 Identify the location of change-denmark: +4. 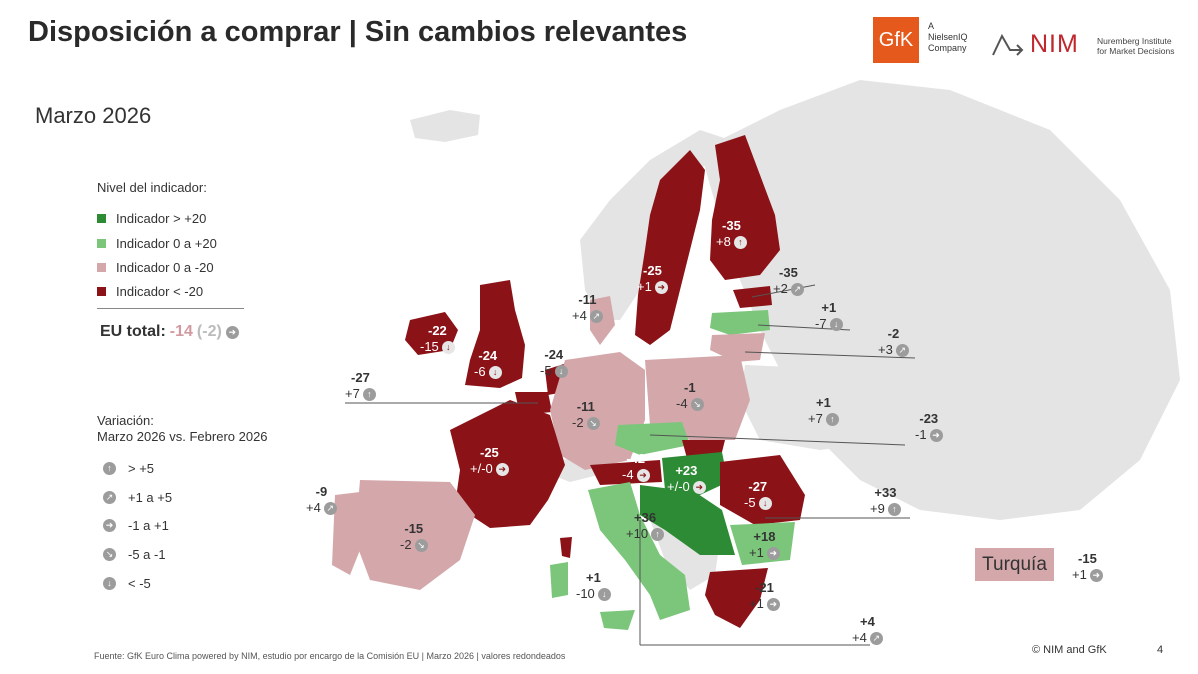
(579, 315).